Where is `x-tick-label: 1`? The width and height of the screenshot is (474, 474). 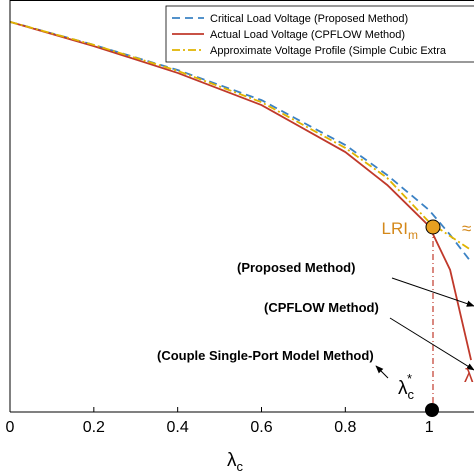 x-tick-label: 1 is located at coordinates (429, 427).